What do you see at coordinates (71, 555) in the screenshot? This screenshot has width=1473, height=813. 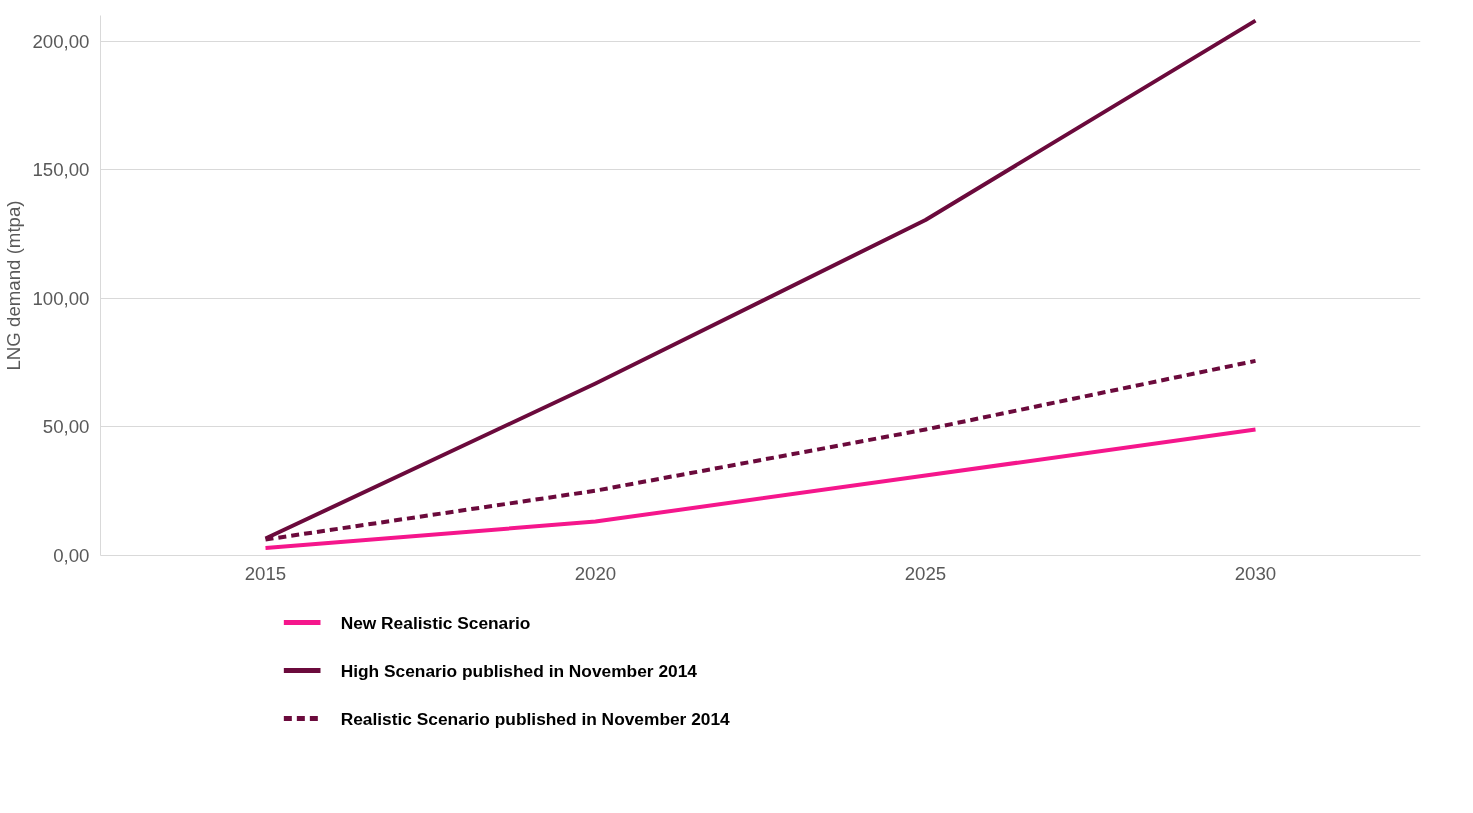 I see `y-tick-label: 0,00` at bounding box center [71, 555].